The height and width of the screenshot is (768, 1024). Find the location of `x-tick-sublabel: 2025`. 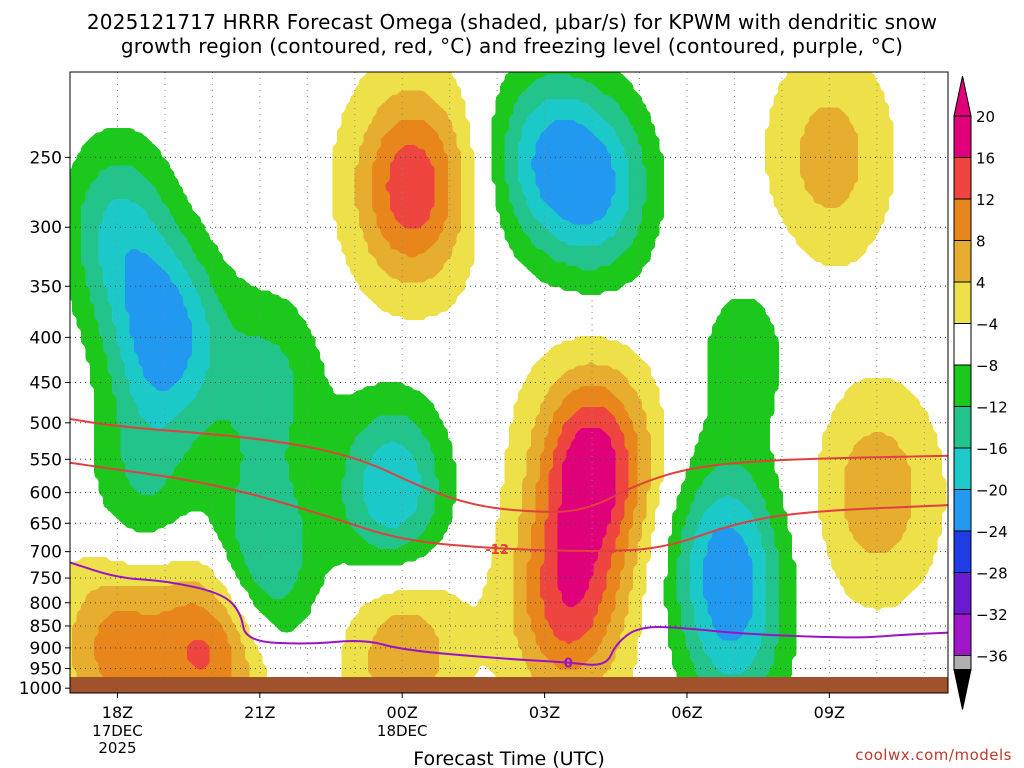

x-tick-sublabel: 2025 is located at coordinates (117, 748).